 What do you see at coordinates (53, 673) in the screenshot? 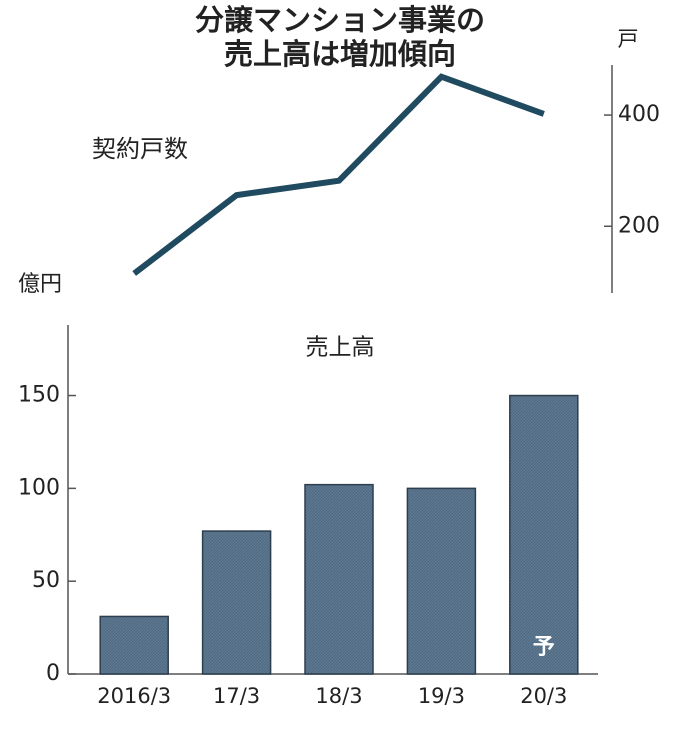
I see `y-tick-label: 0` at bounding box center [53, 673].